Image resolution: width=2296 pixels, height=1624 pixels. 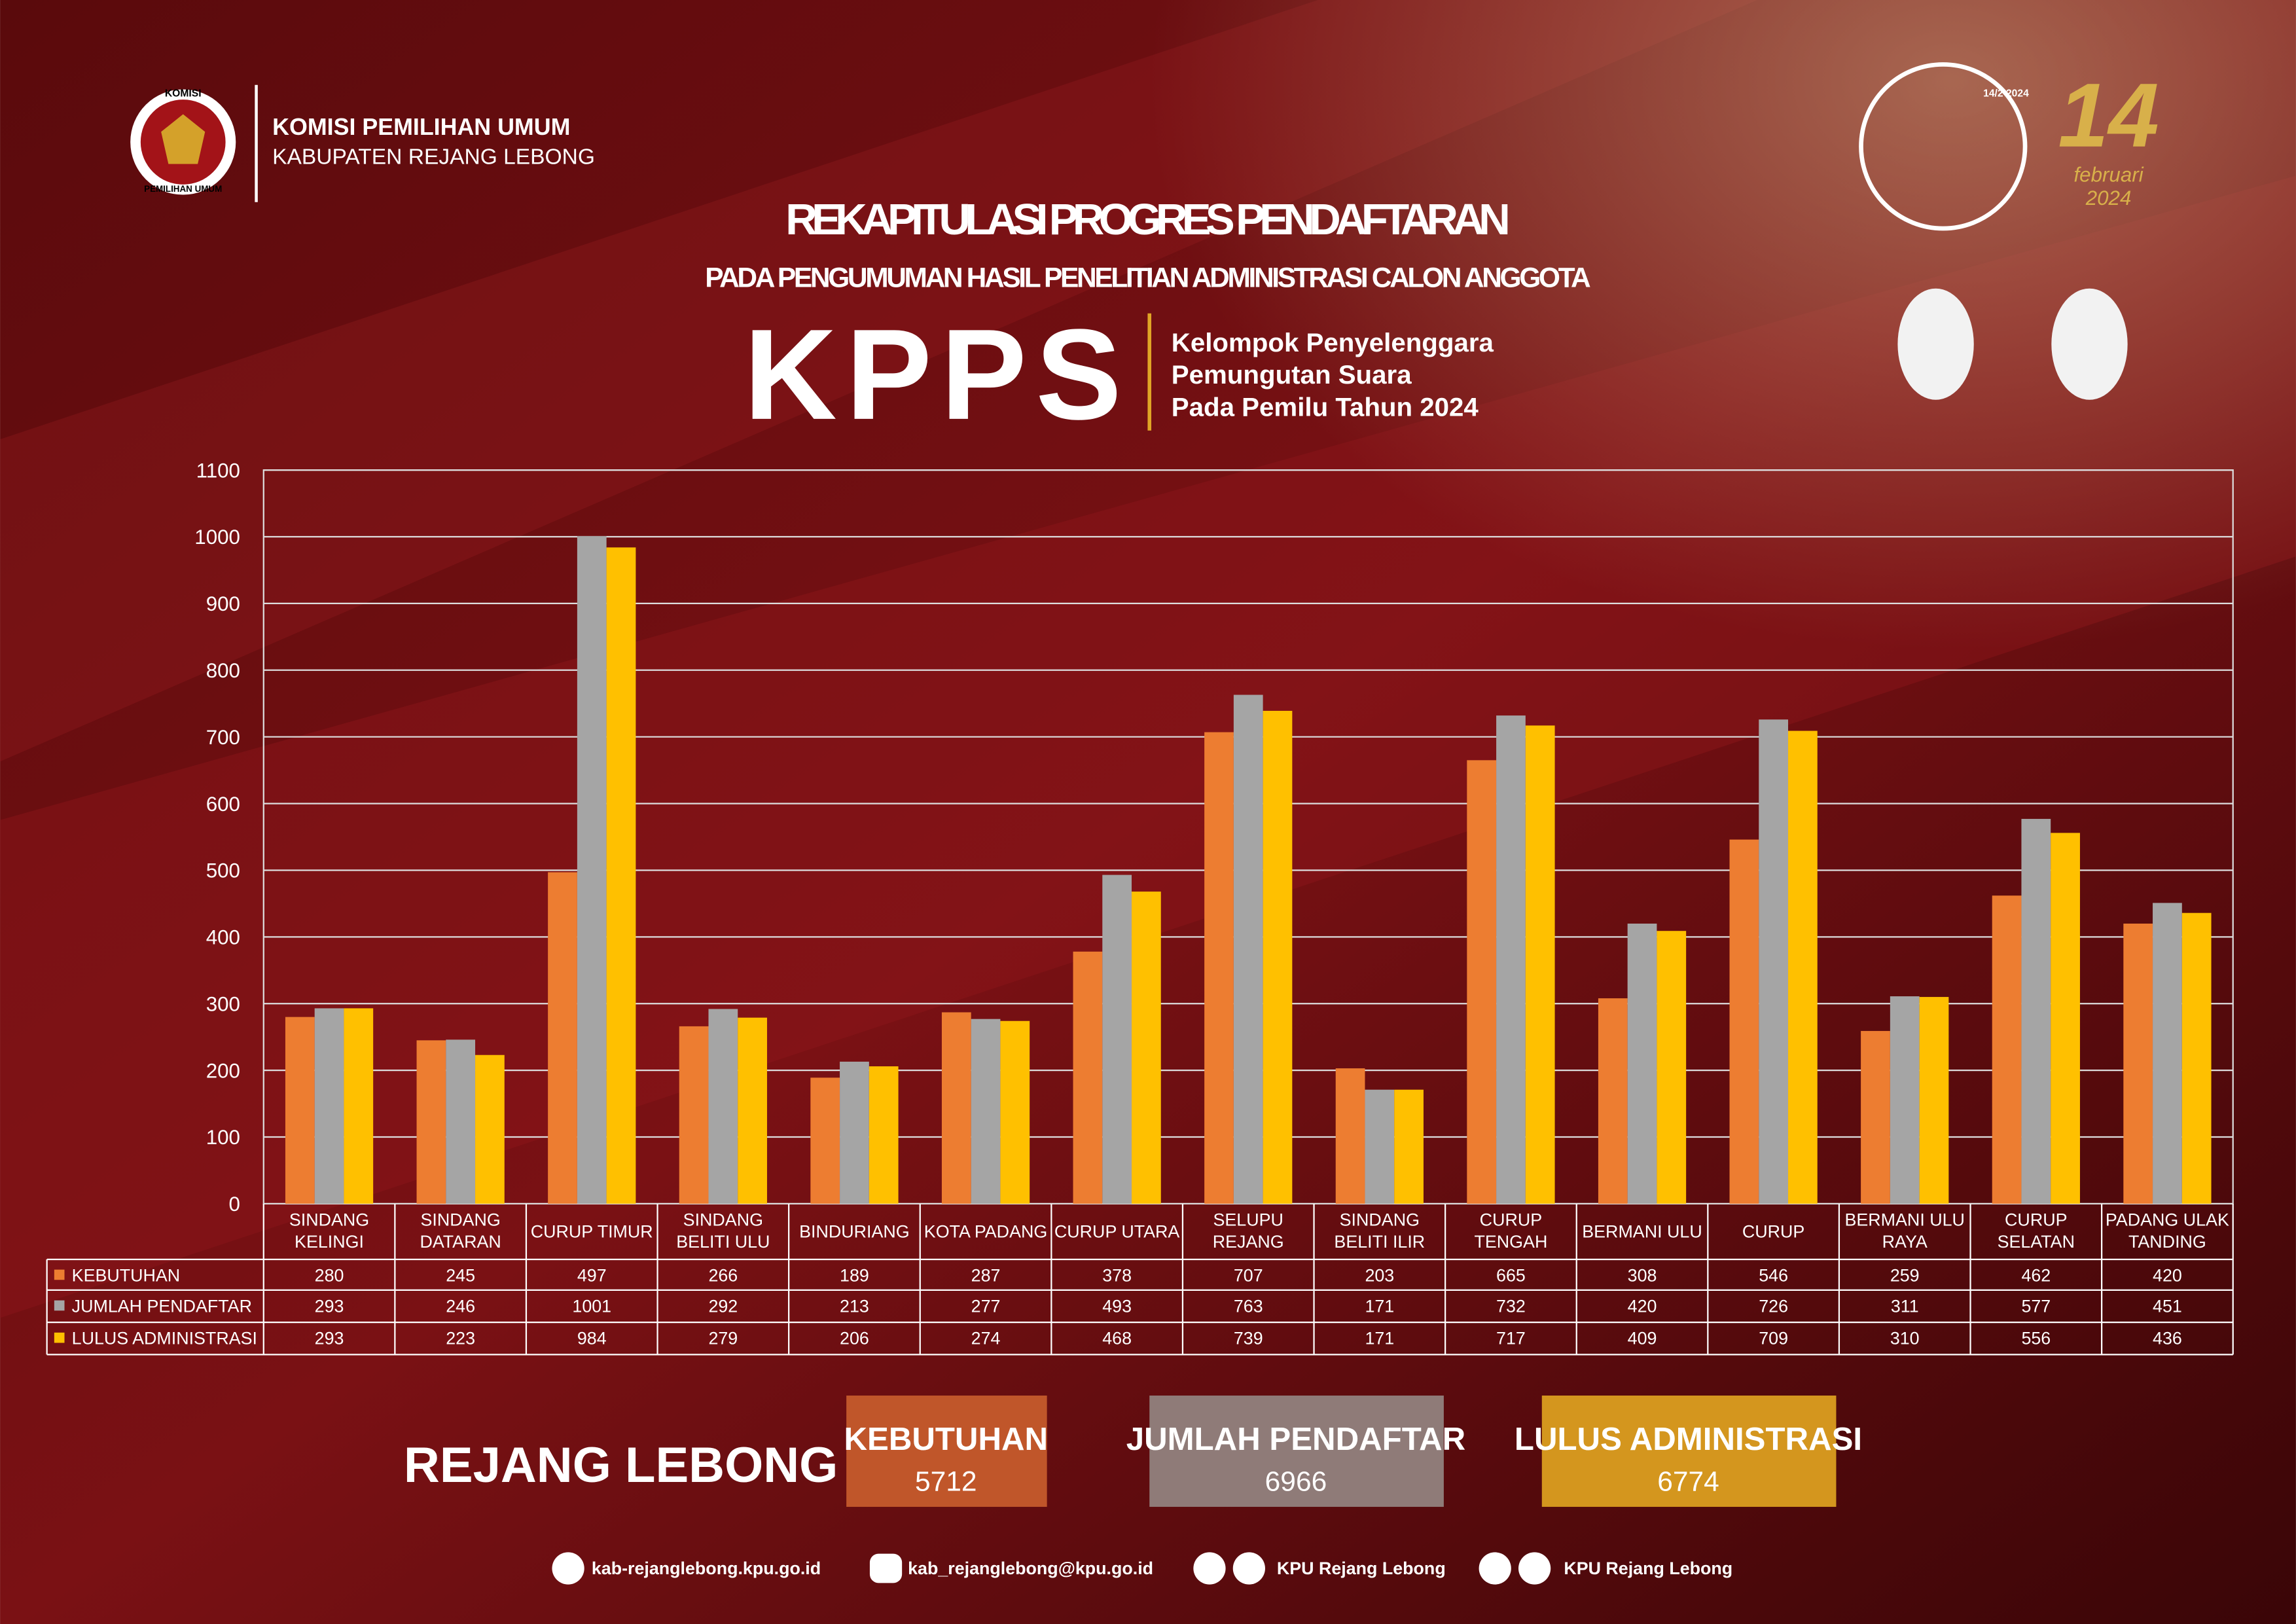 What do you see at coordinates (1030, 1568) in the screenshot?
I see `footer-mail: kab_rejanglebong@kpu.go.id` at bounding box center [1030, 1568].